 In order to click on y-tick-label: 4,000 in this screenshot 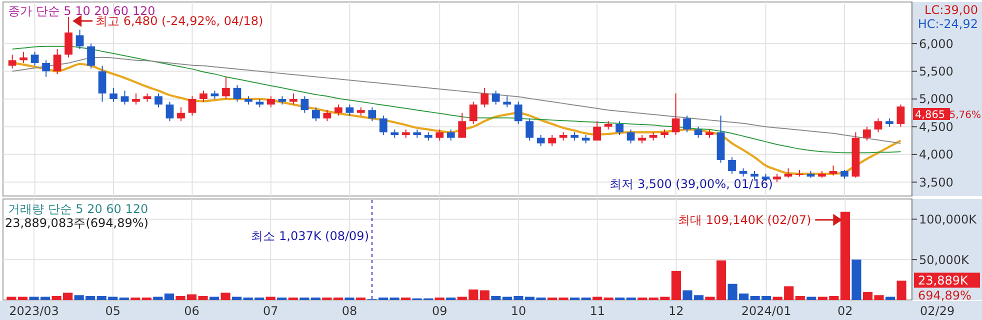, I will do `click(936, 155)`.